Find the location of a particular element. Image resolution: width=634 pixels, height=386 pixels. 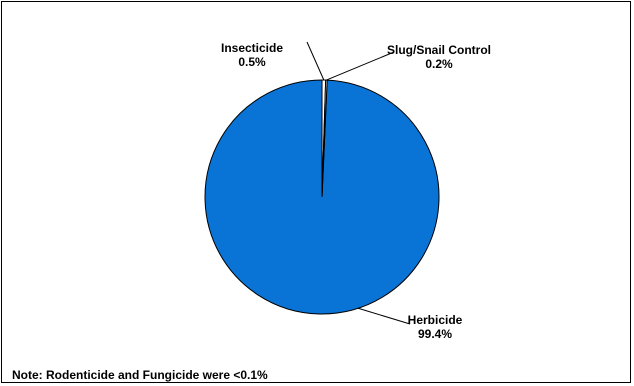

label-value-slug-snail-control: 0.2% is located at coordinates (439, 64).